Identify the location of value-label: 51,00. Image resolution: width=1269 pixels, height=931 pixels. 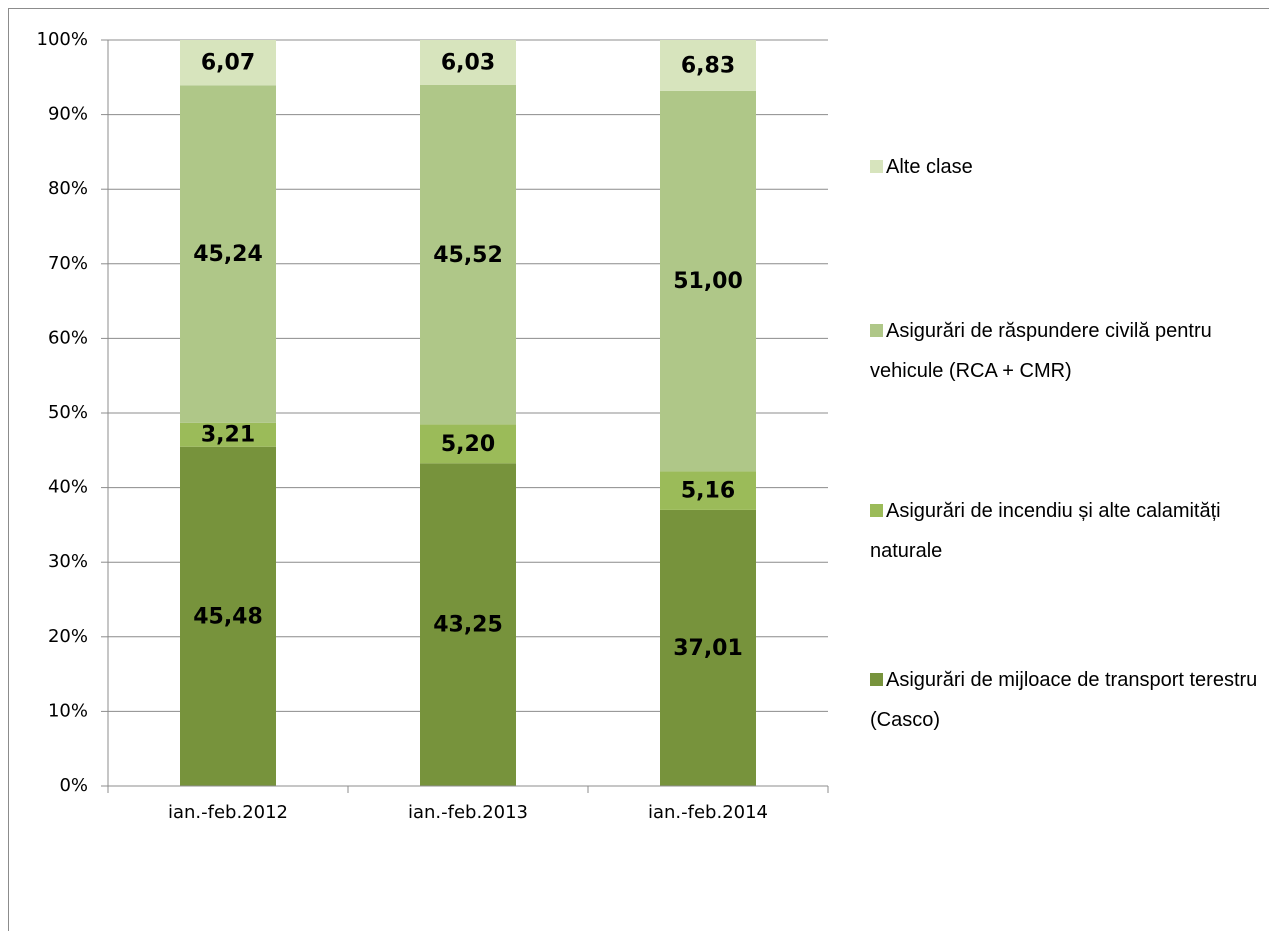
(708, 281).